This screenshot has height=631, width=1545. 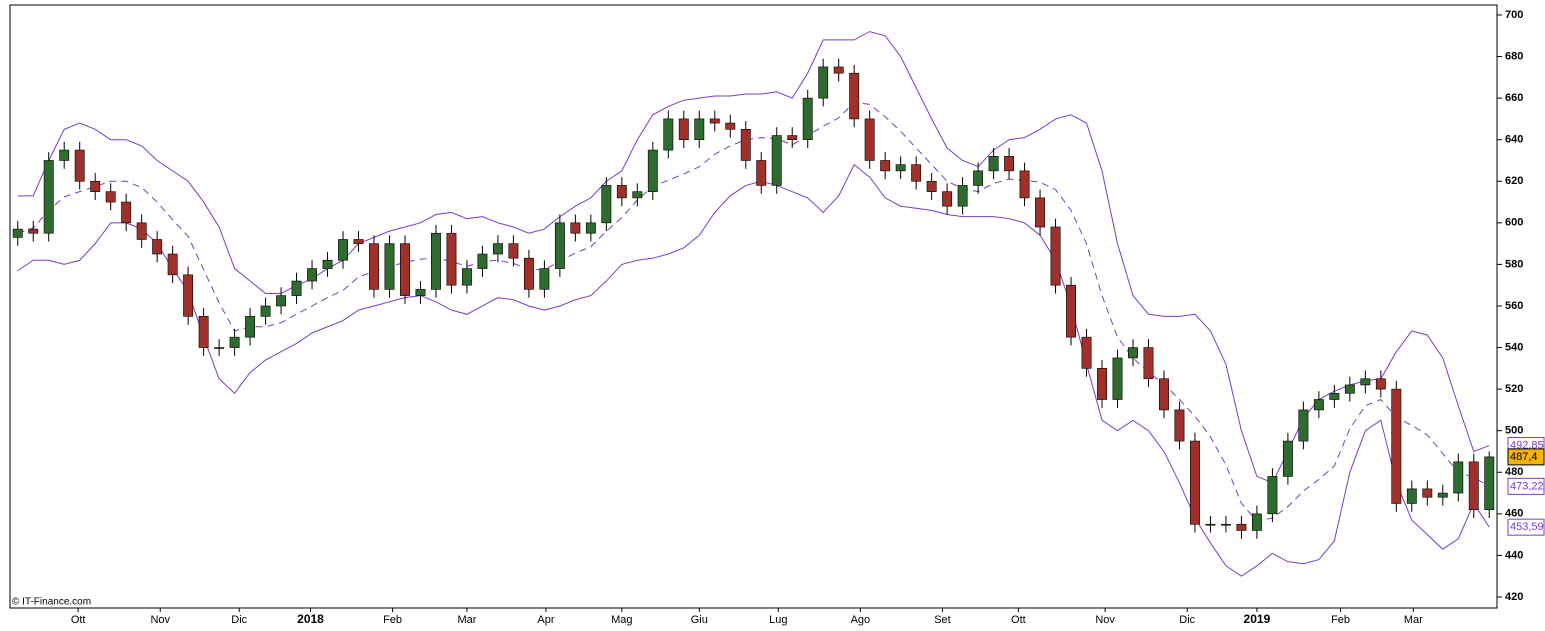 I want to click on x-tick-label: Ott, so click(x=78, y=620).